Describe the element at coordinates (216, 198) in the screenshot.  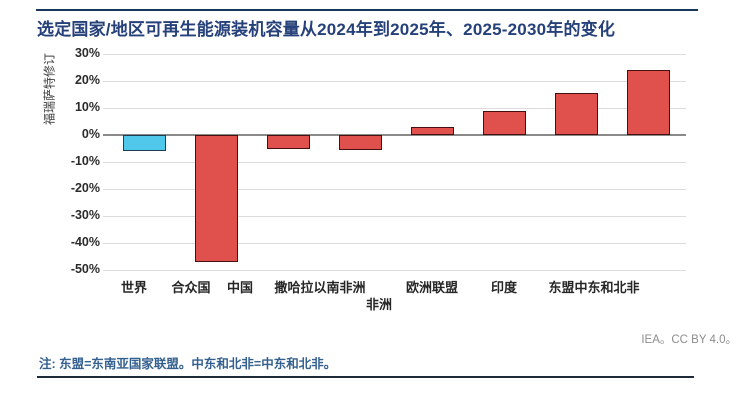
I see `bar-合众国` at that location.